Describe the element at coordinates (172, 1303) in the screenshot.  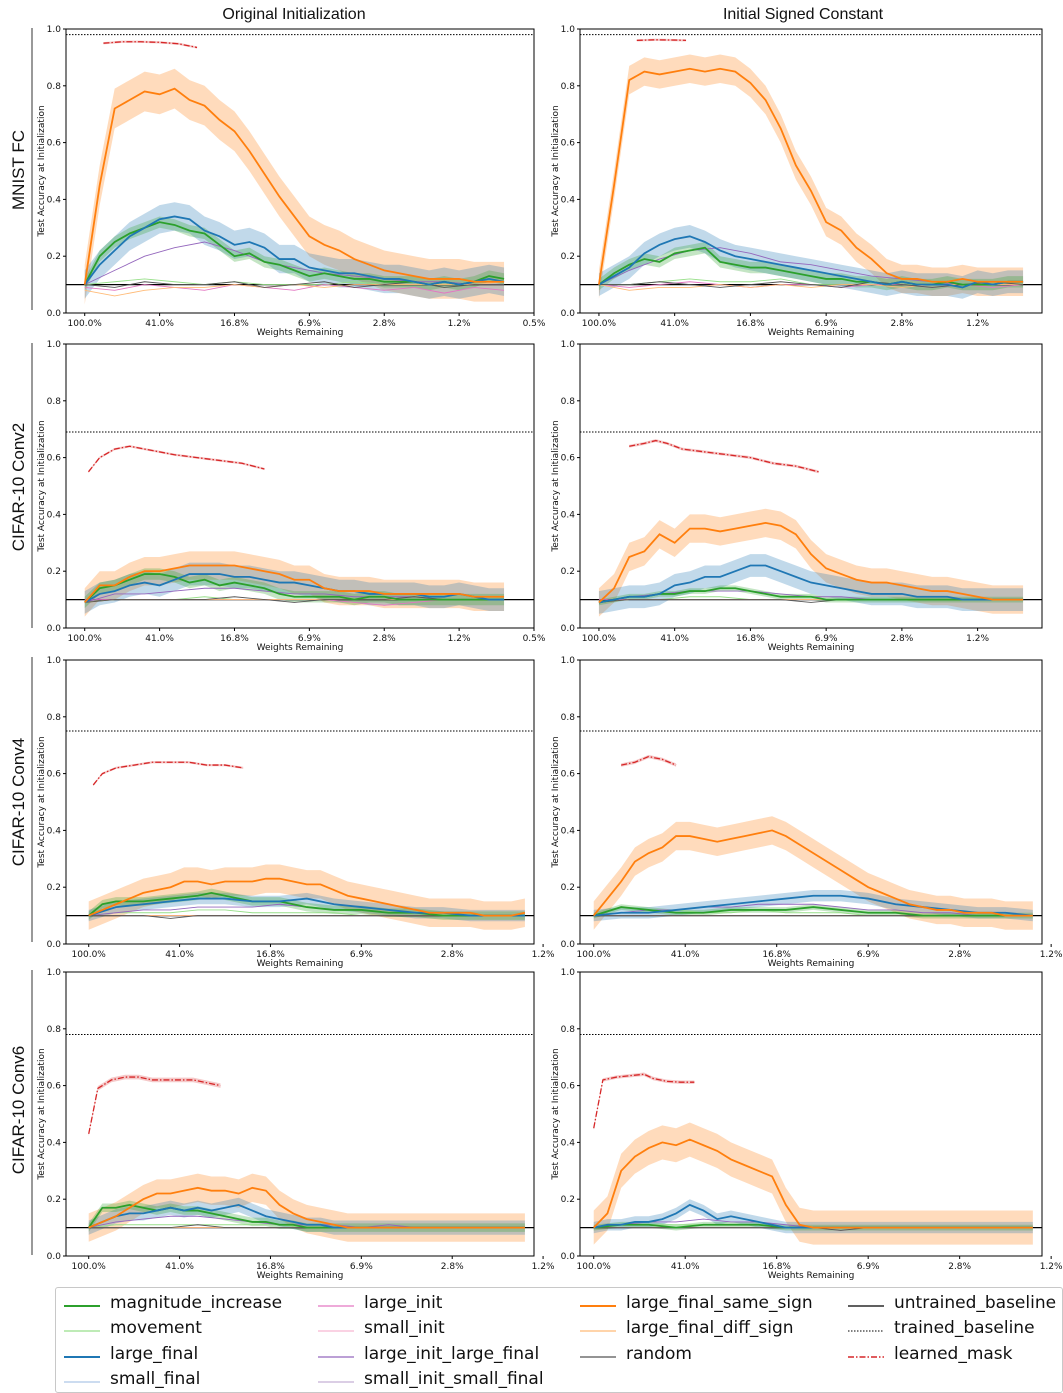
I see `legend-item-magnitude-increase: magnitude_increase` at that location.